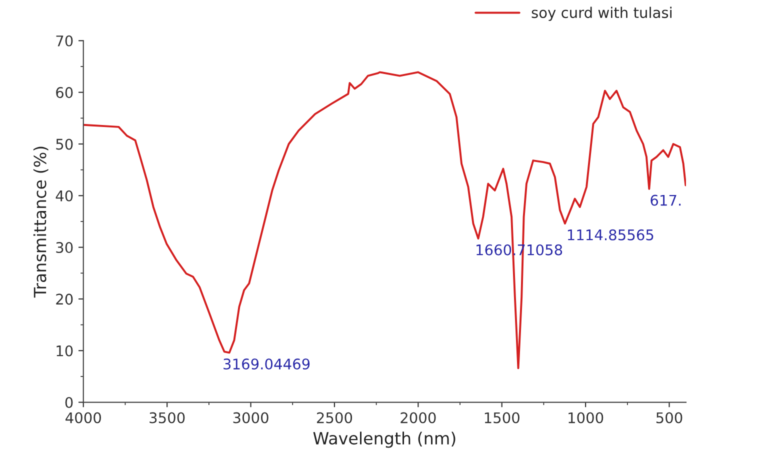 The width and height of the screenshot is (758, 452). What do you see at coordinates (64, 196) in the screenshot?
I see `y-tick-label: 40` at bounding box center [64, 196].